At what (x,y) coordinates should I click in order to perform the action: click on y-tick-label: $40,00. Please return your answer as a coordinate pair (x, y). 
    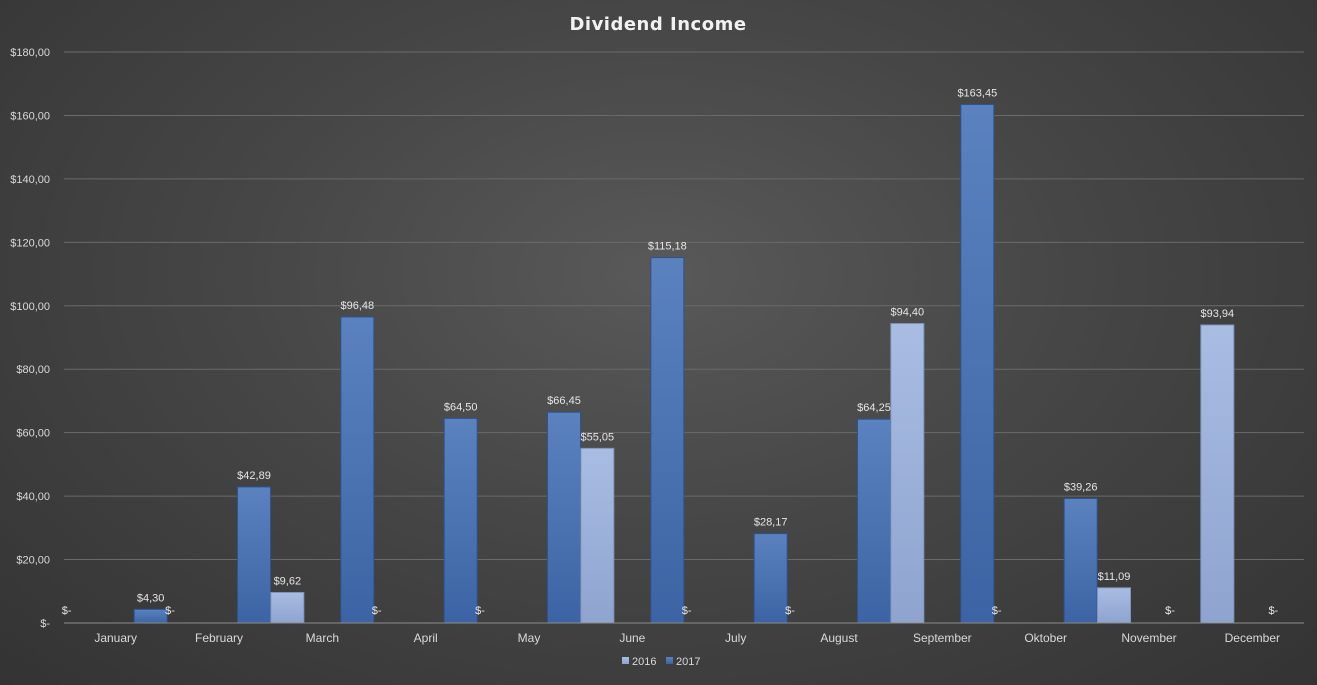
    Looking at the image, I should click on (33, 497).